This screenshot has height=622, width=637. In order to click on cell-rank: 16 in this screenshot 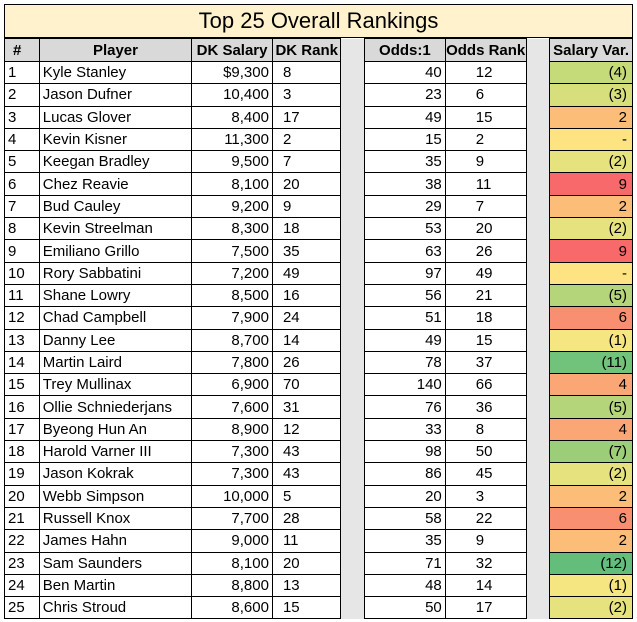, I will do `click(22, 407)`.